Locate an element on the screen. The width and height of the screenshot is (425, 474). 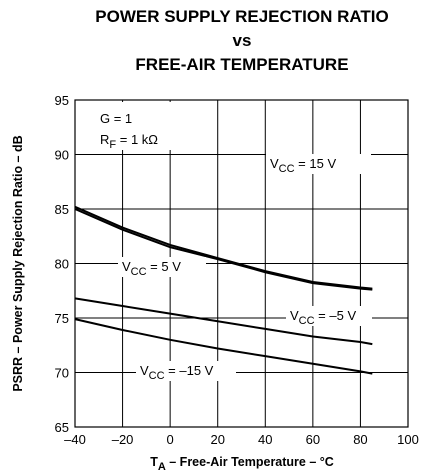
y-tick-label: 85 is located at coordinates (62, 209).